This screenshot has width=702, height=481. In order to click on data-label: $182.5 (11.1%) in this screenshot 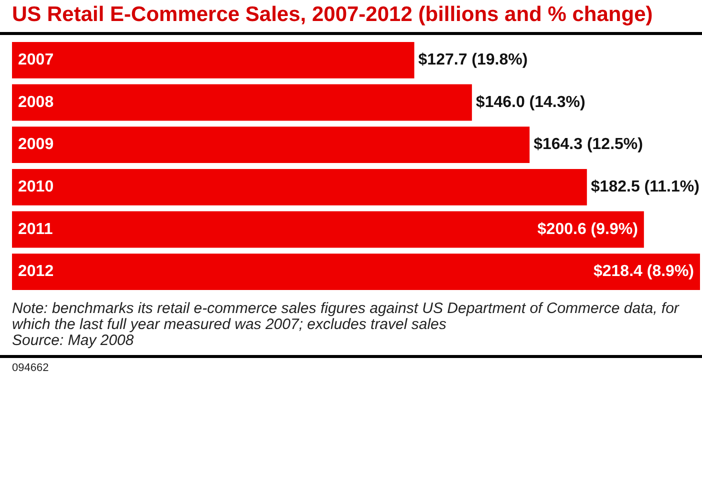, I will do `click(645, 187)`.